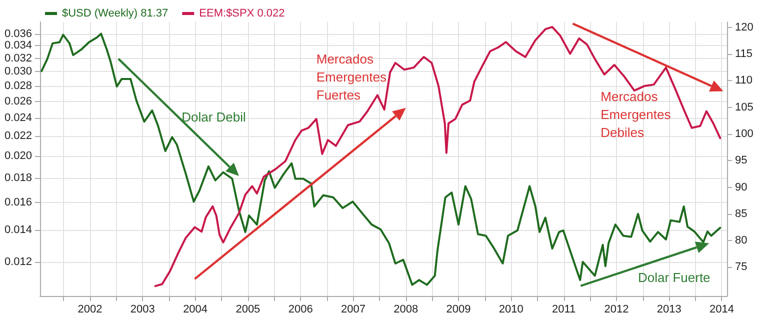  What do you see at coordinates (18, 262) in the screenshot?
I see `y-tick-label: 0.012` at bounding box center [18, 262].